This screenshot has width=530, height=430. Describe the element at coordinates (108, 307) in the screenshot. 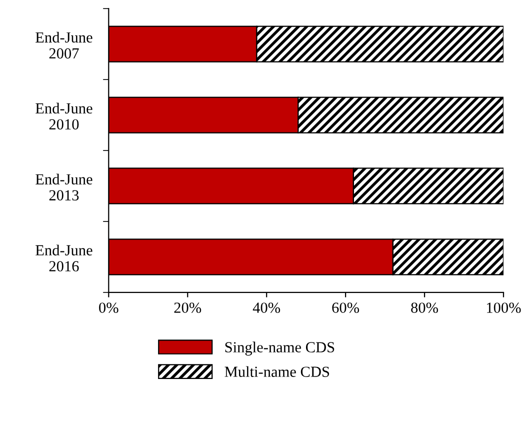

I see `x-tick-label: 0%` at that location.